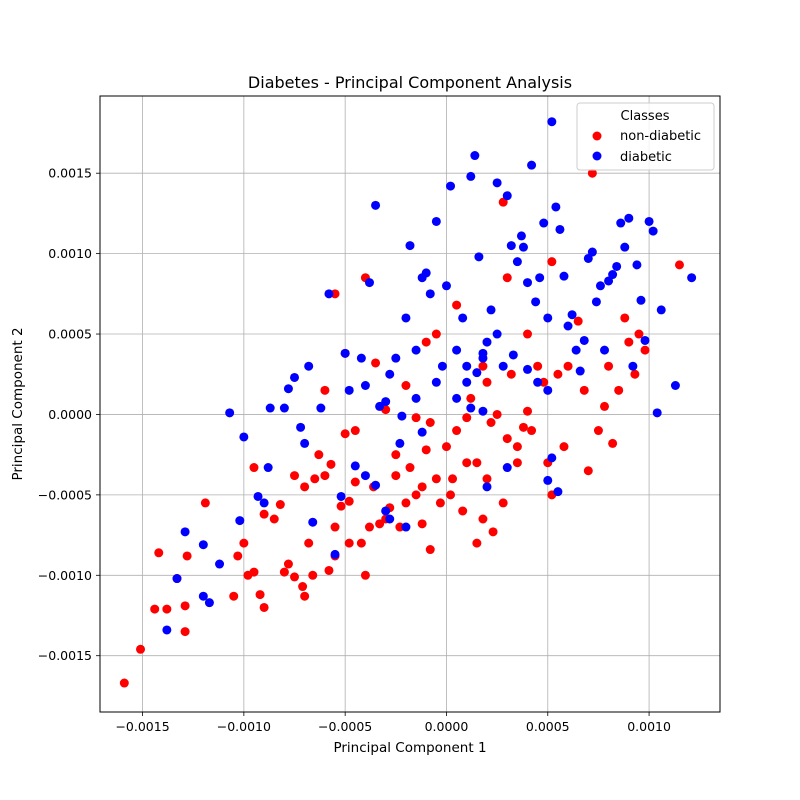  I want to click on x-axis-title: Principal Component 1, so click(409, 748).